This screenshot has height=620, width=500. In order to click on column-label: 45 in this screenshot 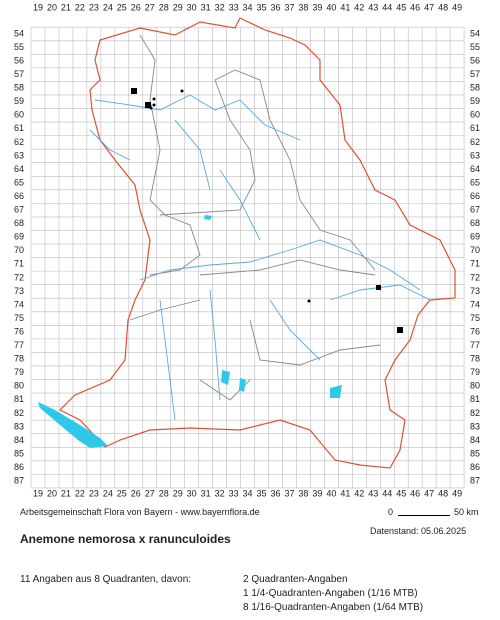, I will do `click(401, 493)`.